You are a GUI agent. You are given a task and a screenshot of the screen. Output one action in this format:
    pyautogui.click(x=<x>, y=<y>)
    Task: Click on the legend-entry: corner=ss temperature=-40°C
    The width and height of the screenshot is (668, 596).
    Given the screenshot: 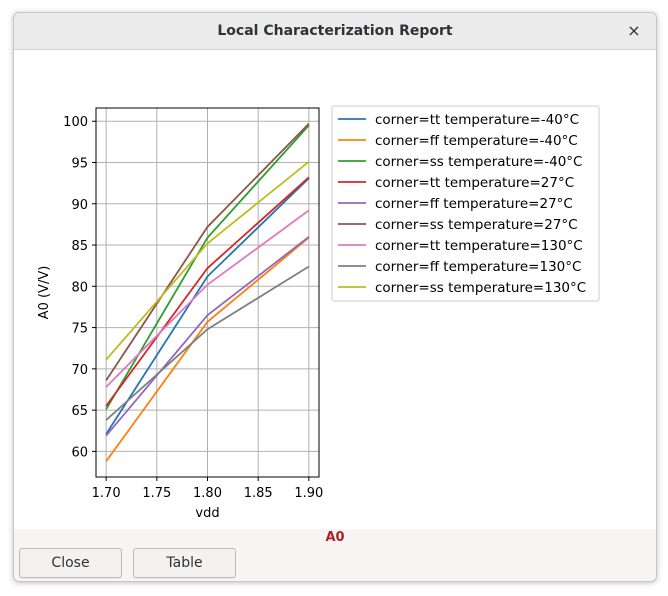 What is the action you would take?
    pyautogui.click(x=478, y=162)
    